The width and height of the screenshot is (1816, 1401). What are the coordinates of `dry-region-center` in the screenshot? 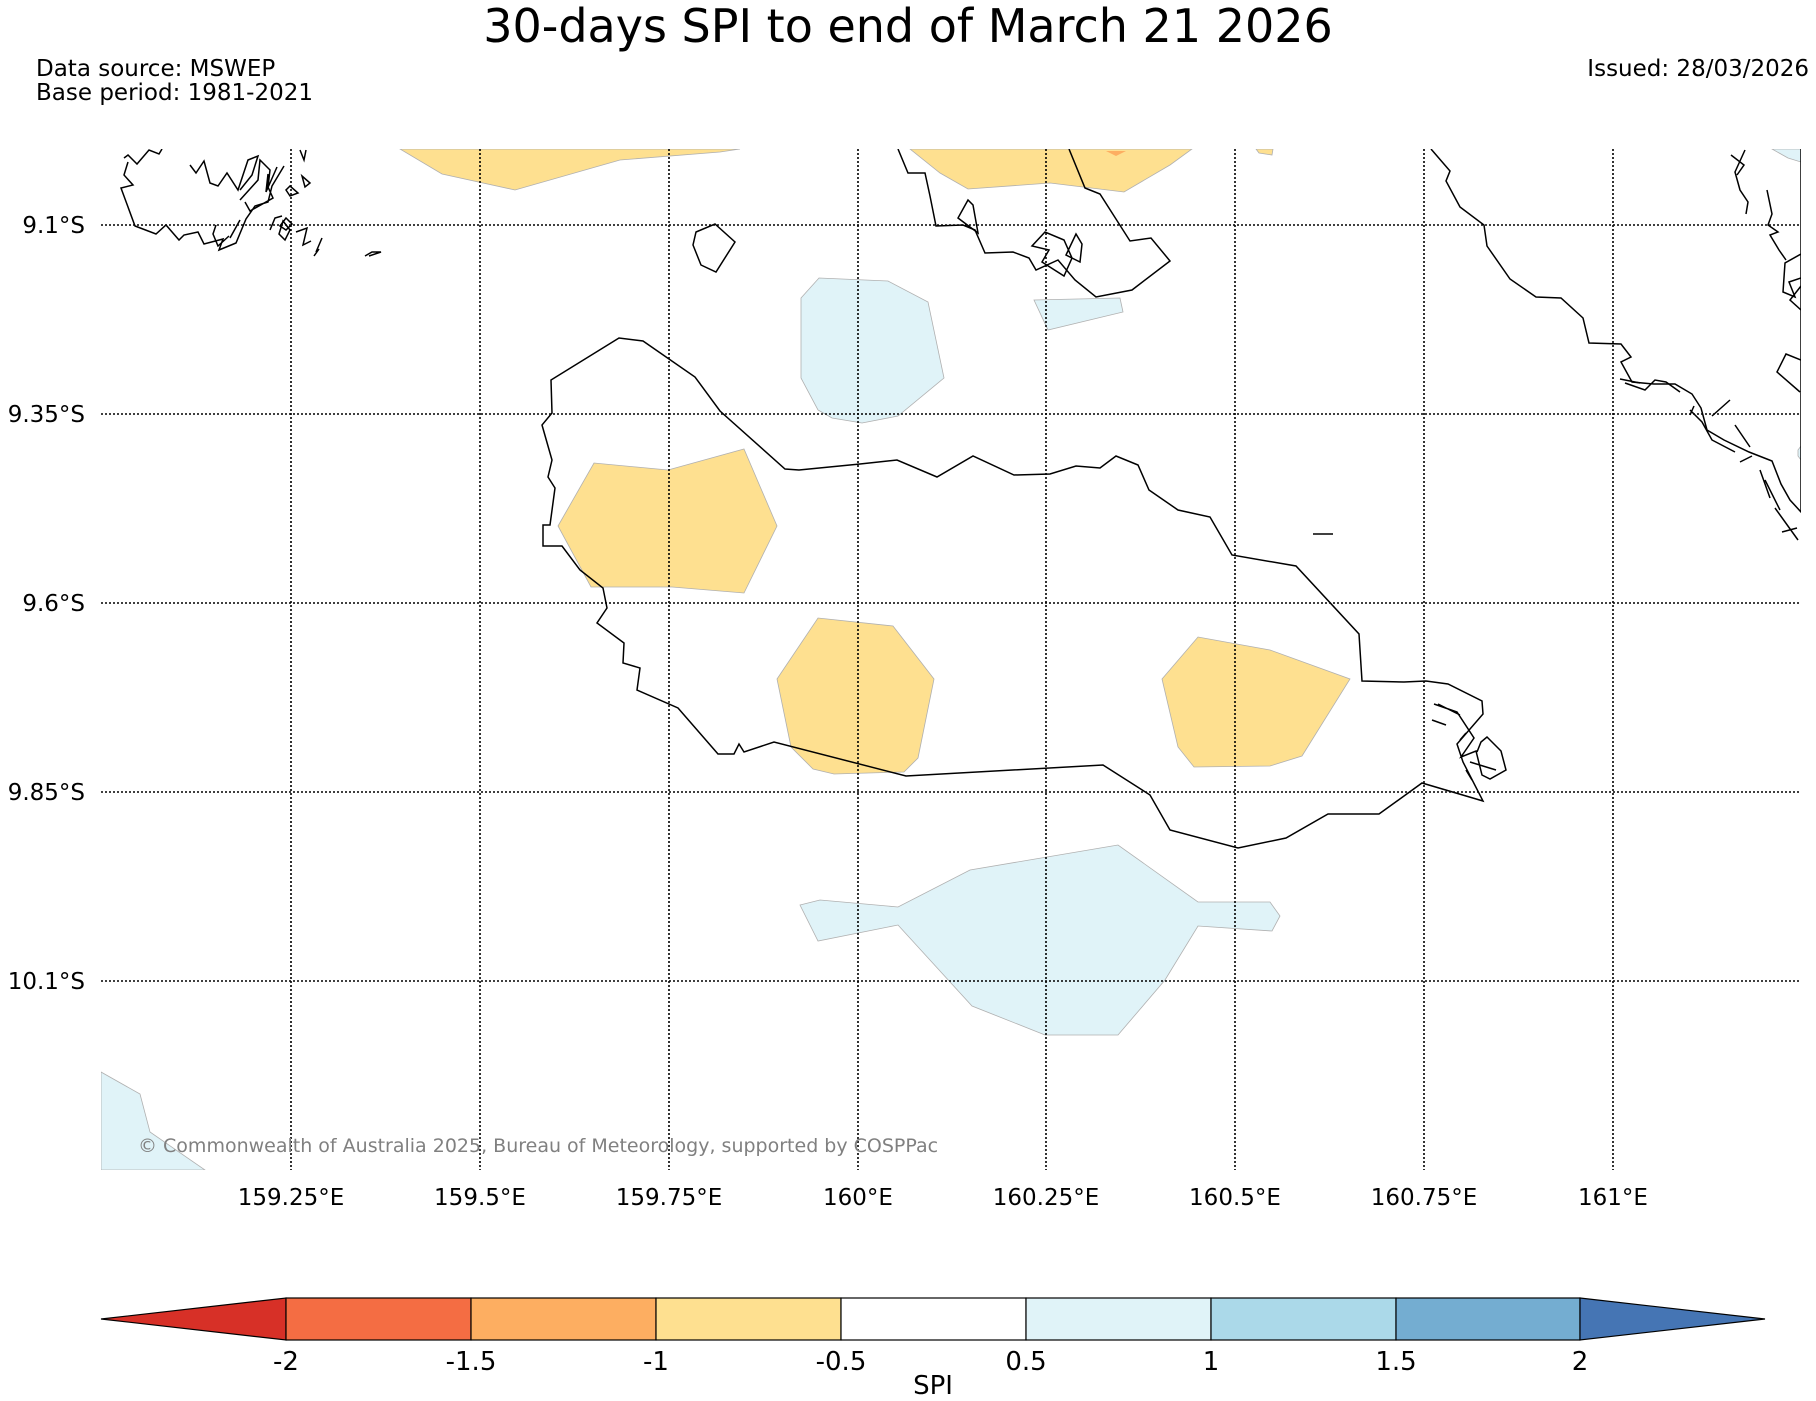 It's located at (855, 696).